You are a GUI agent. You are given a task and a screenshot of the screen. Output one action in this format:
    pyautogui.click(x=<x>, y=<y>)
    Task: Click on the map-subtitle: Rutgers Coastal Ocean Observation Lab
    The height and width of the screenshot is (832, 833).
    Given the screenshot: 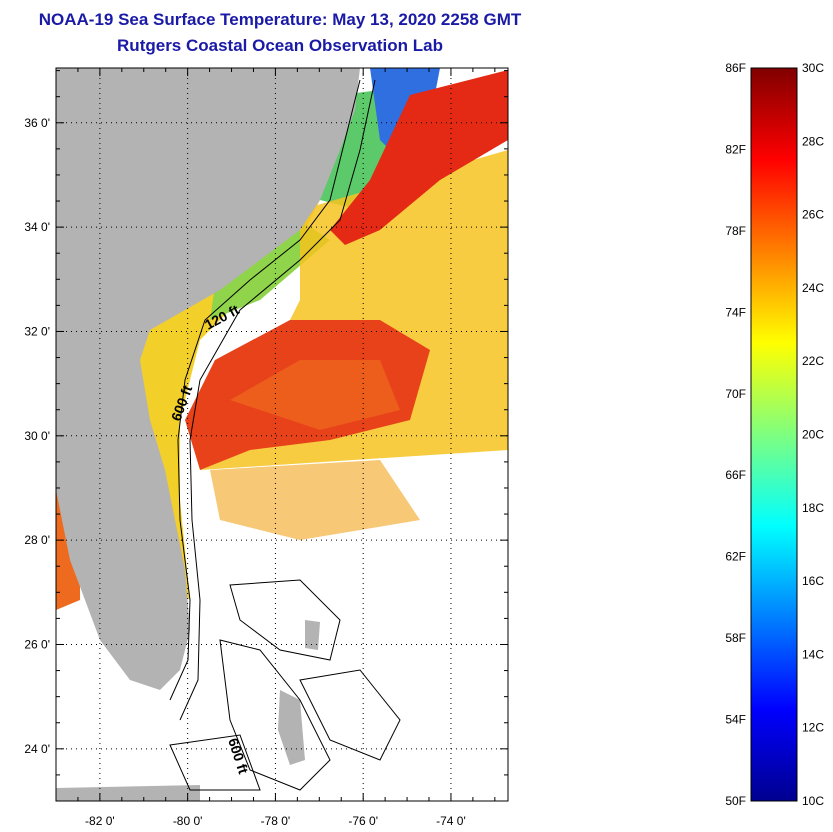 What is the action you would take?
    pyautogui.click(x=280, y=45)
    